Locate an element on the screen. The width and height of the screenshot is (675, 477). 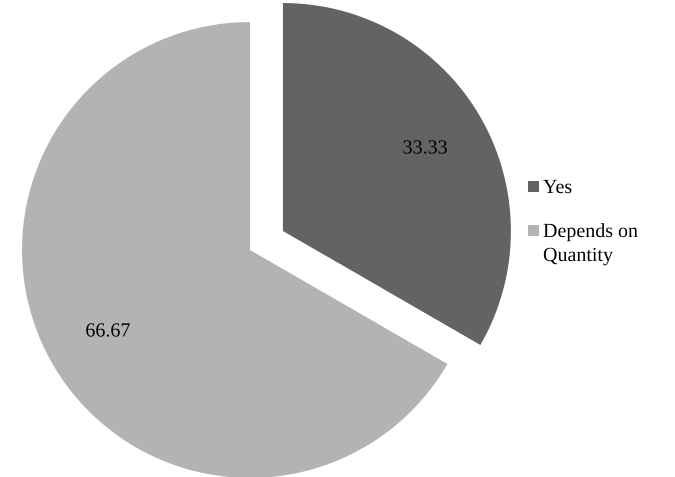
data-label: 33.33 is located at coordinates (425, 147).